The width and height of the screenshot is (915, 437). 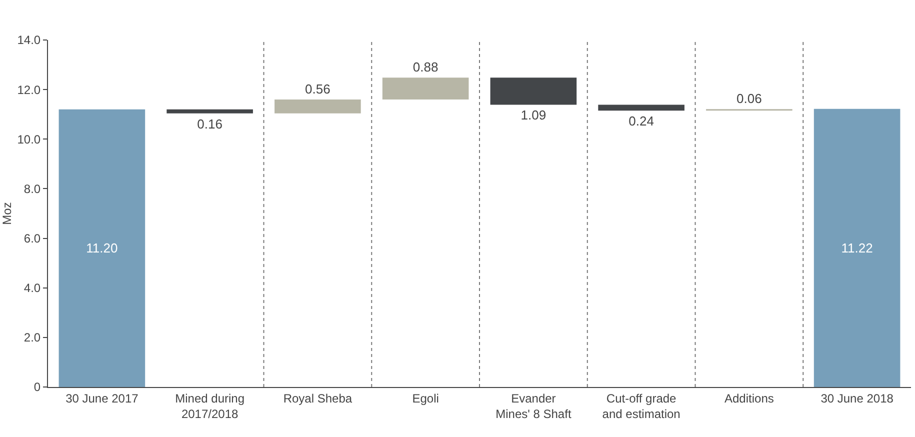 What do you see at coordinates (317, 88) in the screenshot?
I see `data-label: 0.56` at bounding box center [317, 88].